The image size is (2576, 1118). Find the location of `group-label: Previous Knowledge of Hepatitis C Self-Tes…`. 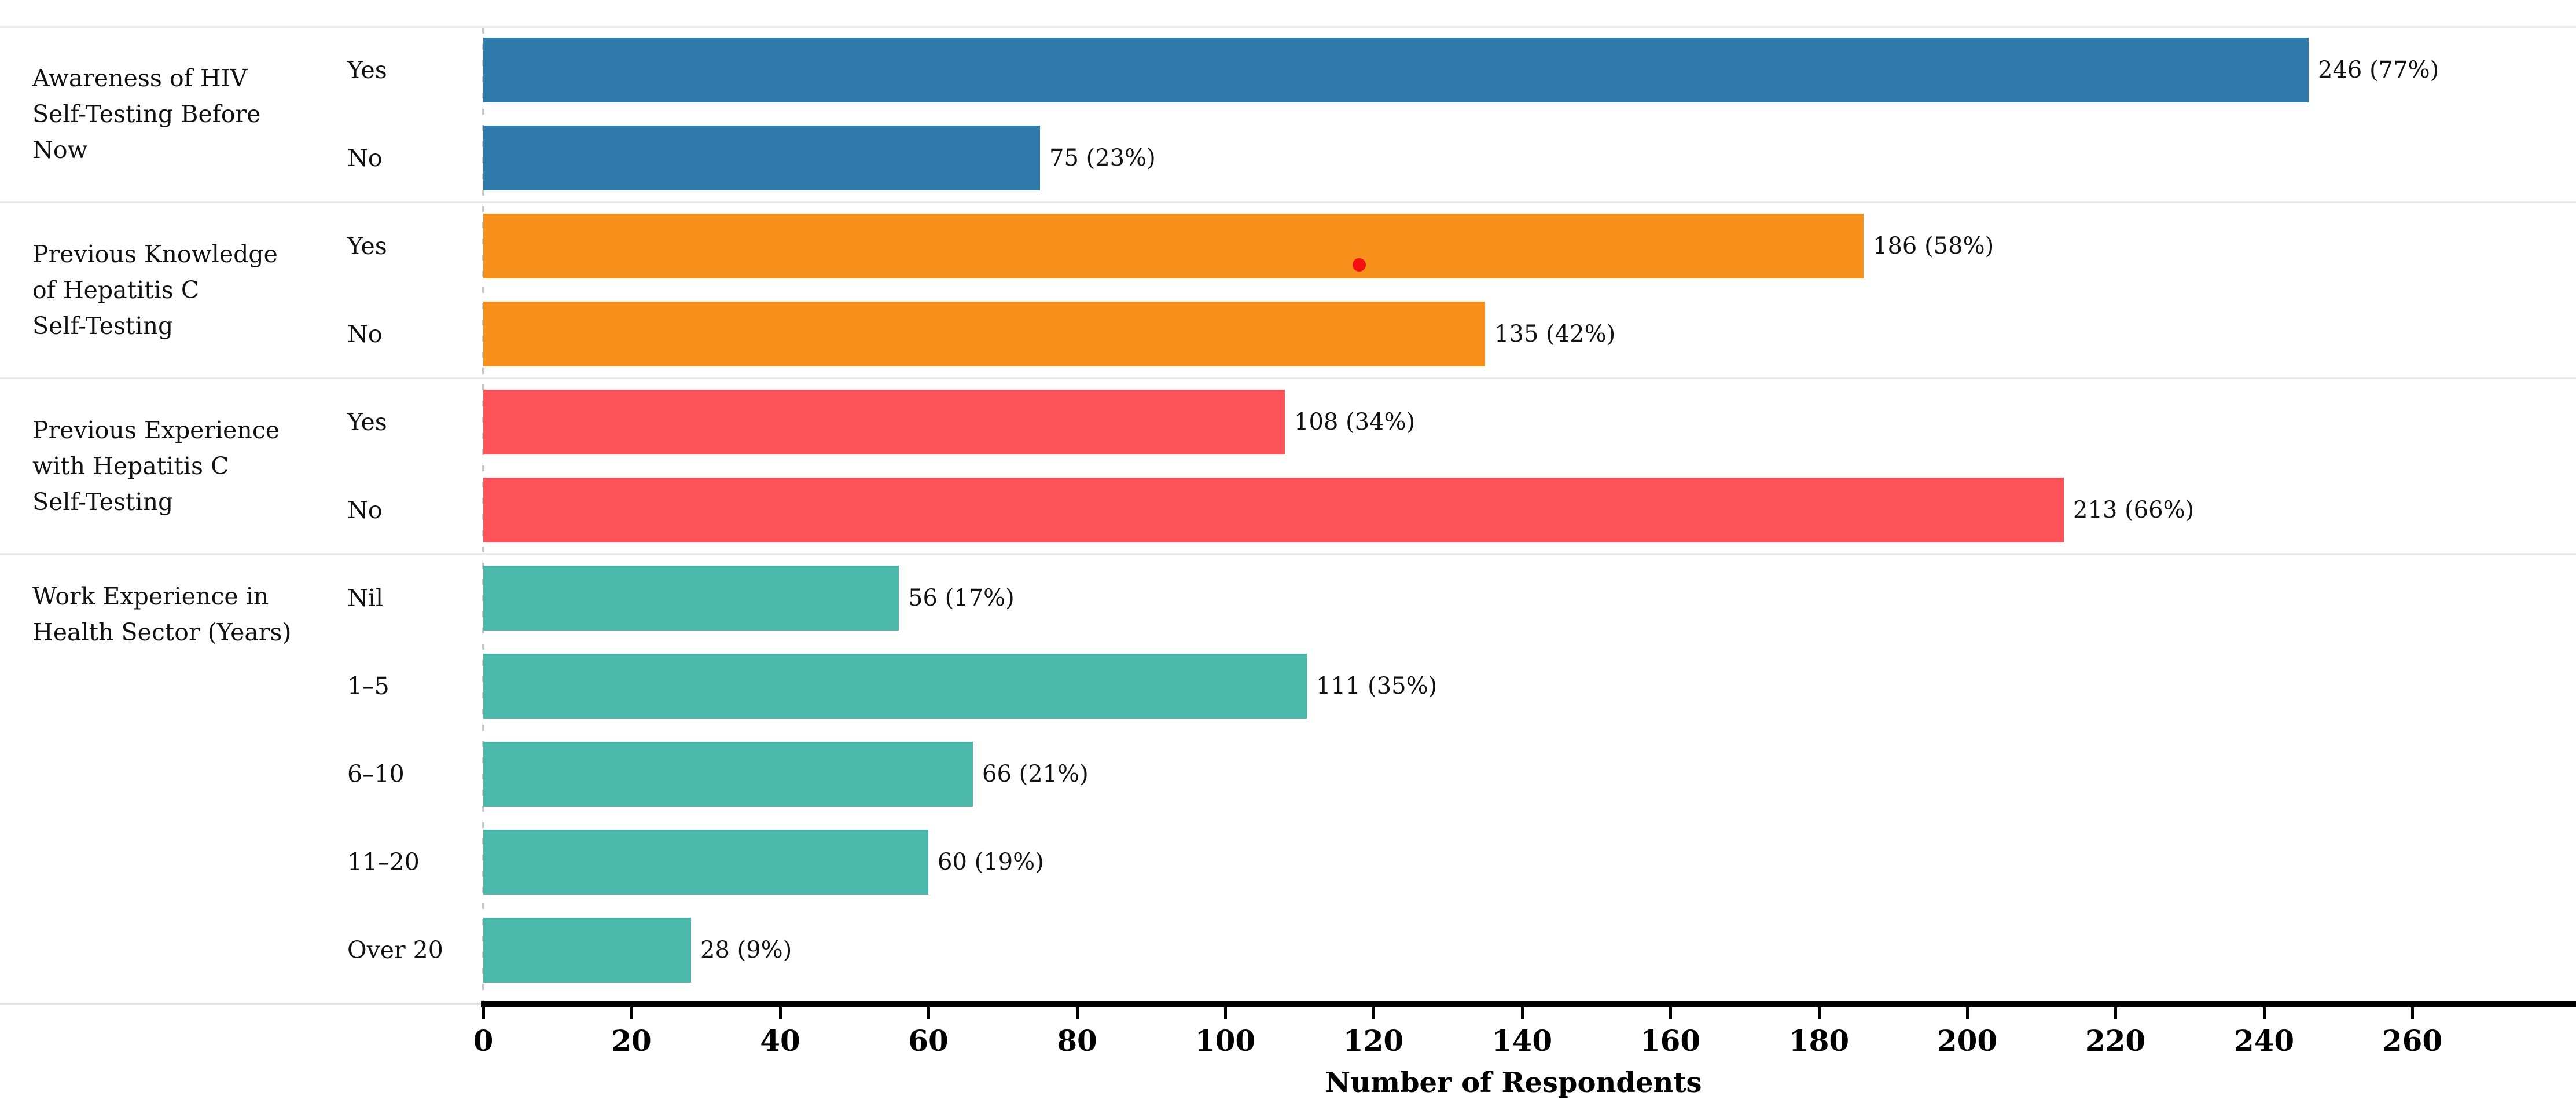

group-label: Previous Knowledge of Hepatitis C Self-Tes… is located at coordinates (218, 290).